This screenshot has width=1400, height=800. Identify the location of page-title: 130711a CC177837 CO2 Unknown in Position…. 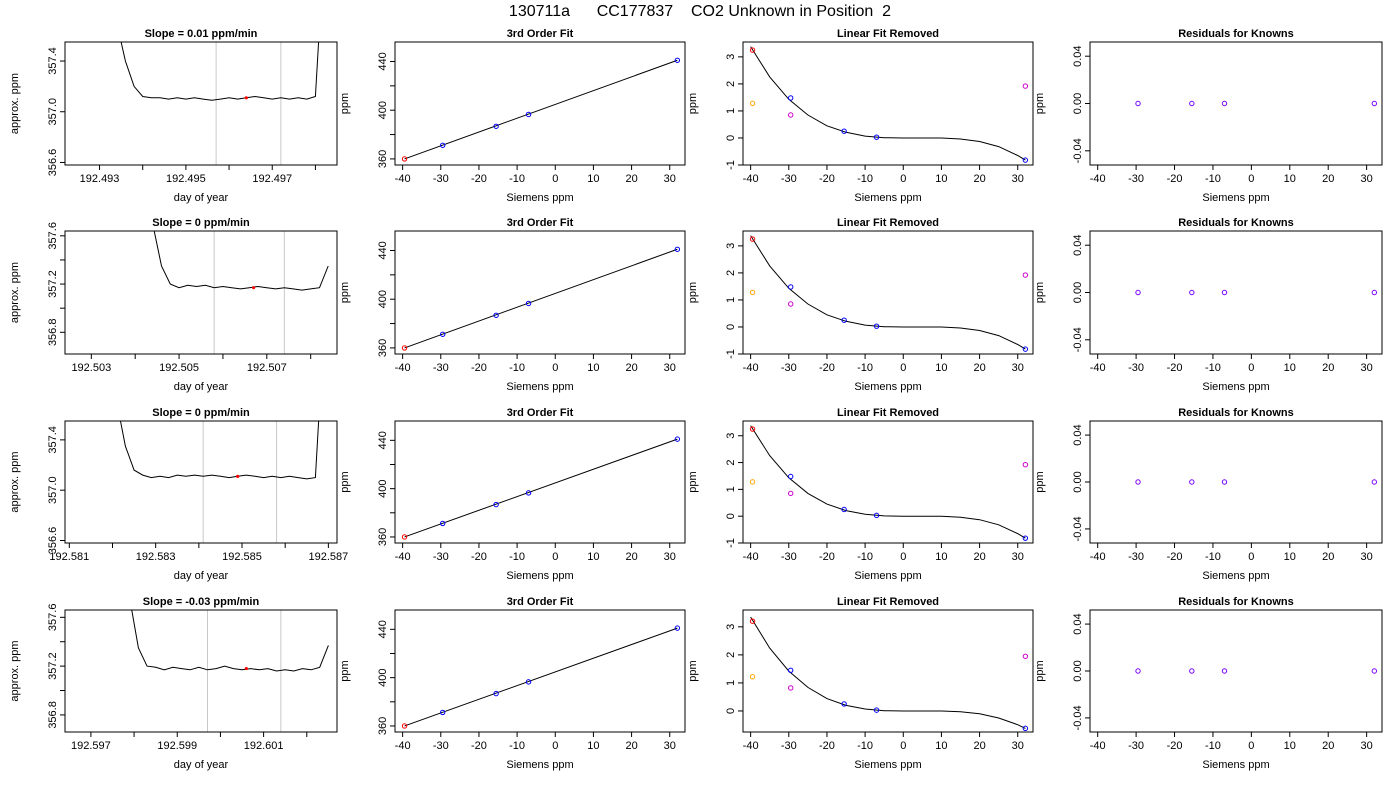
(700, 11).